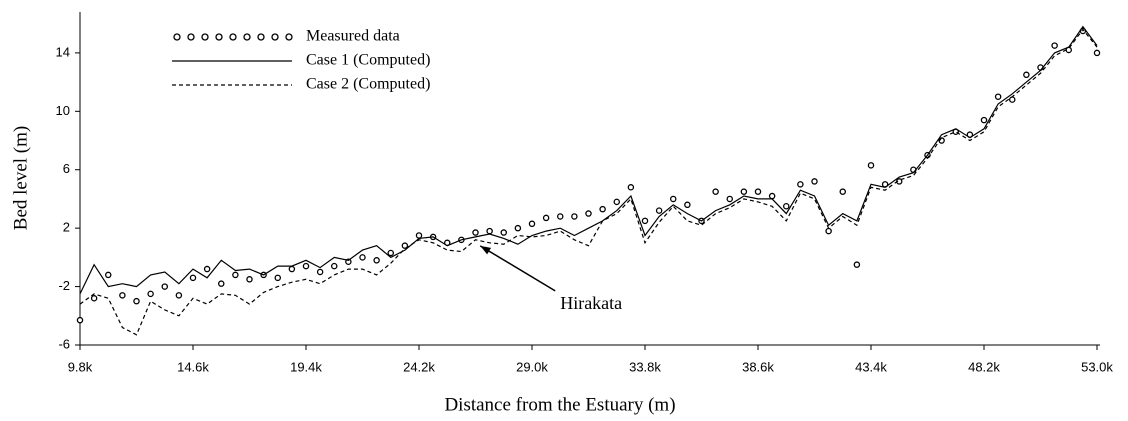  What do you see at coordinates (306, 366) in the screenshot?
I see `x-tick-label: 19.4k` at bounding box center [306, 366].